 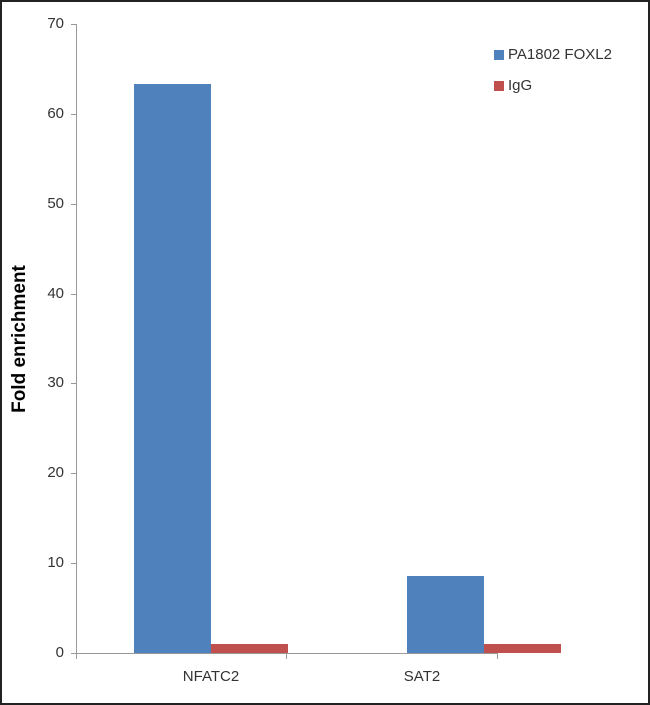 What do you see at coordinates (55, 23) in the screenshot?
I see `y-tick-label: 70` at bounding box center [55, 23].